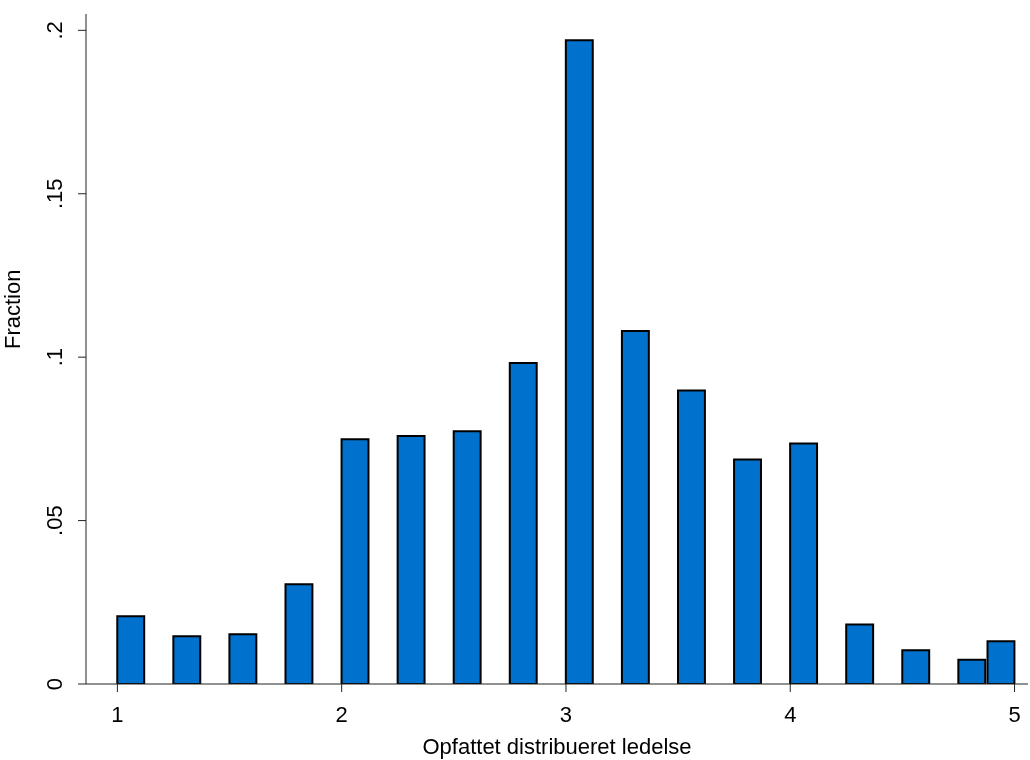 This screenshot has width=1030, height=760. I want to click on x-tick-label: 3, so click(566, 714).